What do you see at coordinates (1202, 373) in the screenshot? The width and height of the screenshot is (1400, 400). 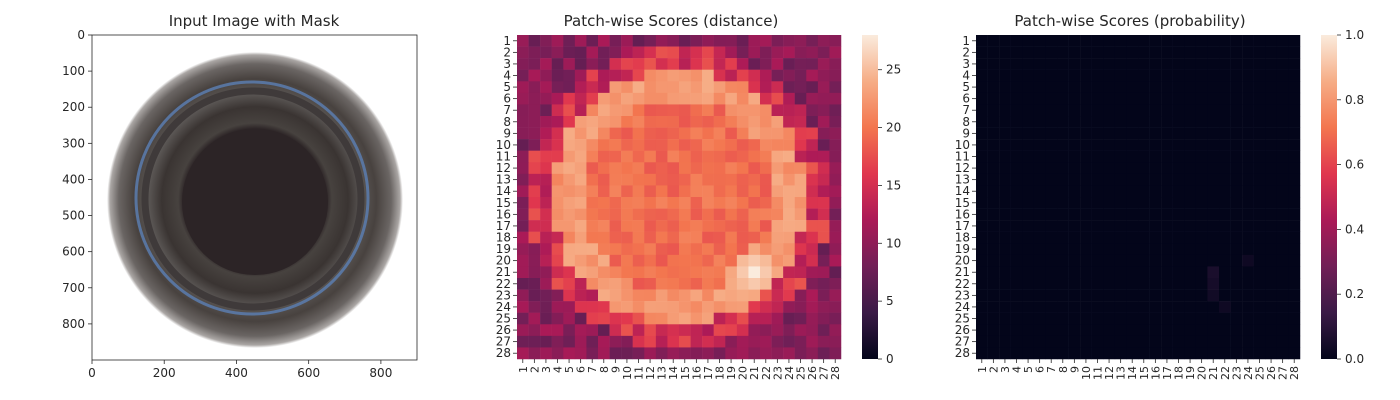 I see `col-tick-label: 20` at bounding box center [1202, 373].